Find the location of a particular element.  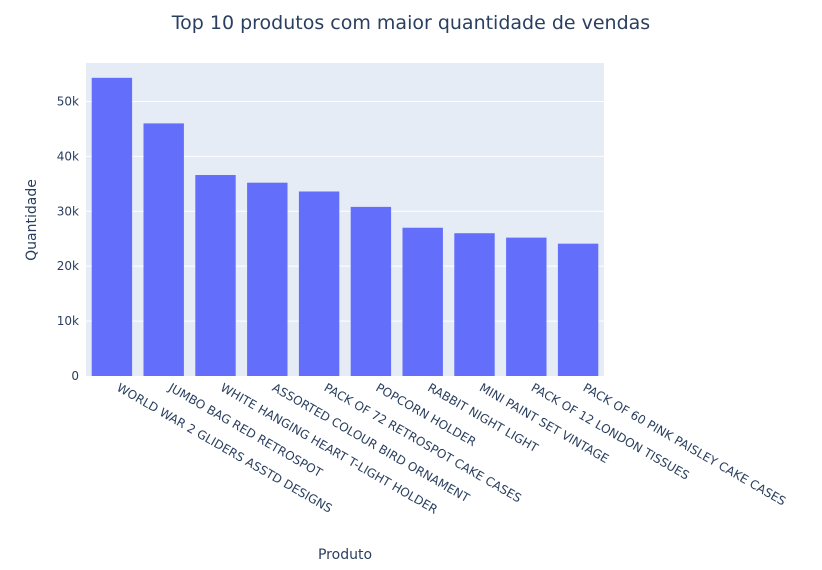

y-tick-label: 30k is located at coordinates (68, 211).